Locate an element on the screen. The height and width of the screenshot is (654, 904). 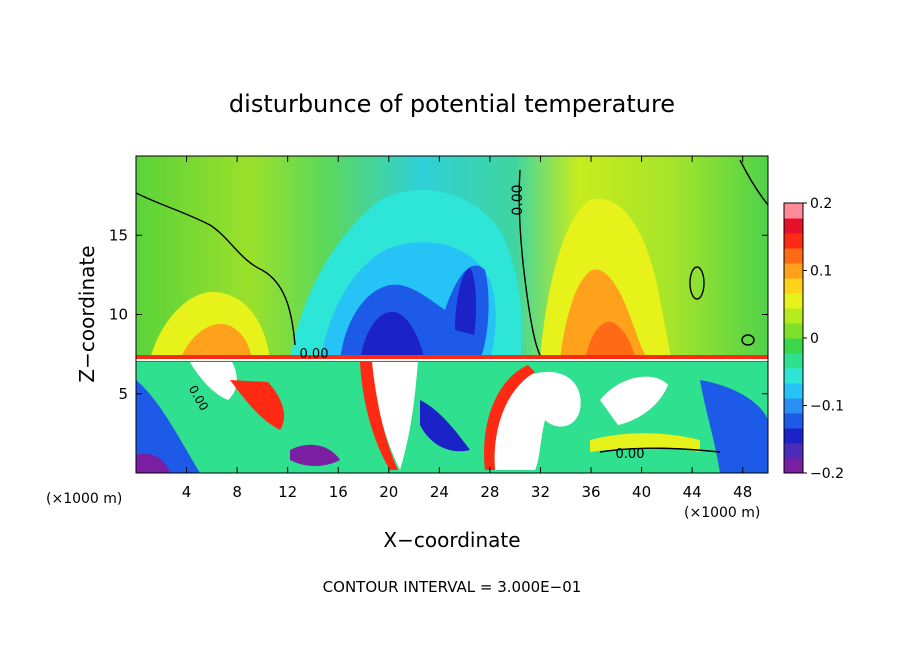
colorbar-tick-label: 0.2 is located at coordinates (821, 204).